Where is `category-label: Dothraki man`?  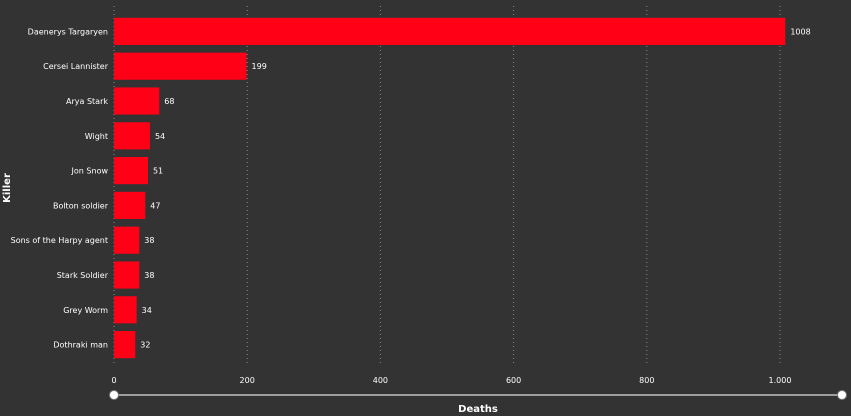
category-label: Dothraki man is located at coordinates (80, 345).